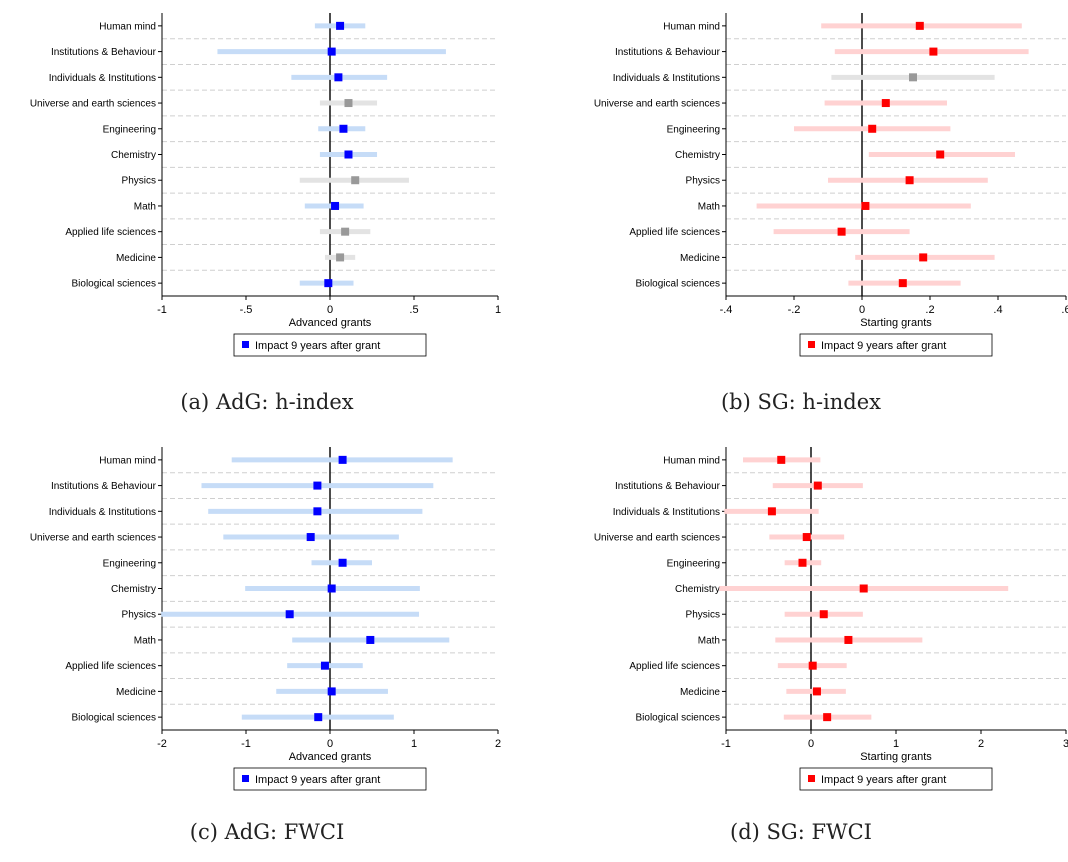  What do you see at coordinates (745, 832) in the screenshot?
I see `caption-d-label: (d)` at bounding box center [745, 832].